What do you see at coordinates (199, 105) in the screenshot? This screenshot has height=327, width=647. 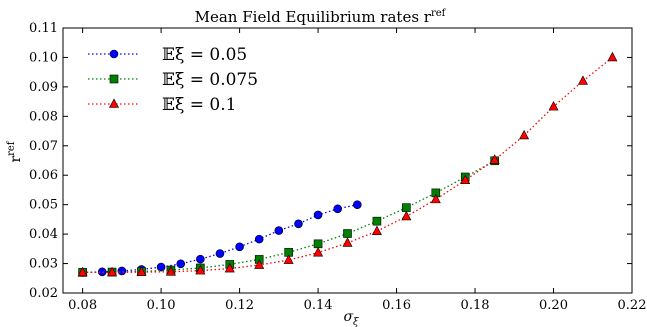 I see `legend-label: 𝔼ξ = 0.1` at bounding box center [199, 105].